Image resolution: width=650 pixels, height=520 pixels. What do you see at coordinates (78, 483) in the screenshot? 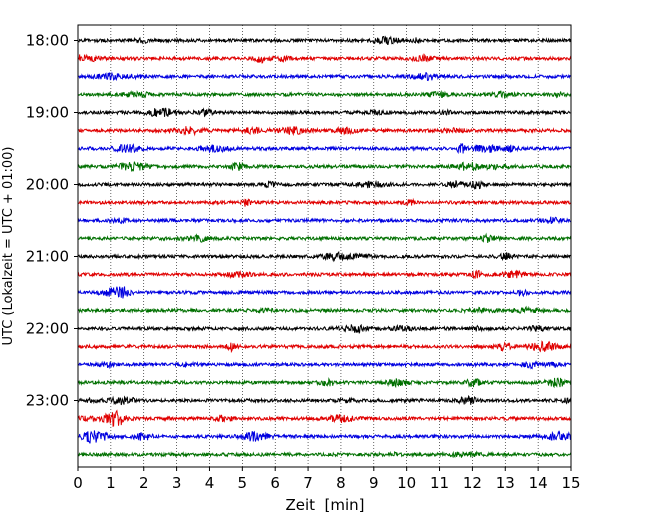
I see `x-tick-label: 0` at bounding box center [78, 483].